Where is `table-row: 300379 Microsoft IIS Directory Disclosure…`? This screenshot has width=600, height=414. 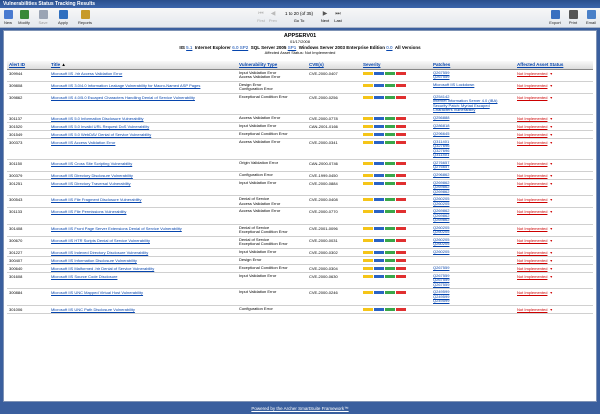 table-row: 300379 Microsoft IIS Directory Disclosure… is located at coordinates (300, 175).